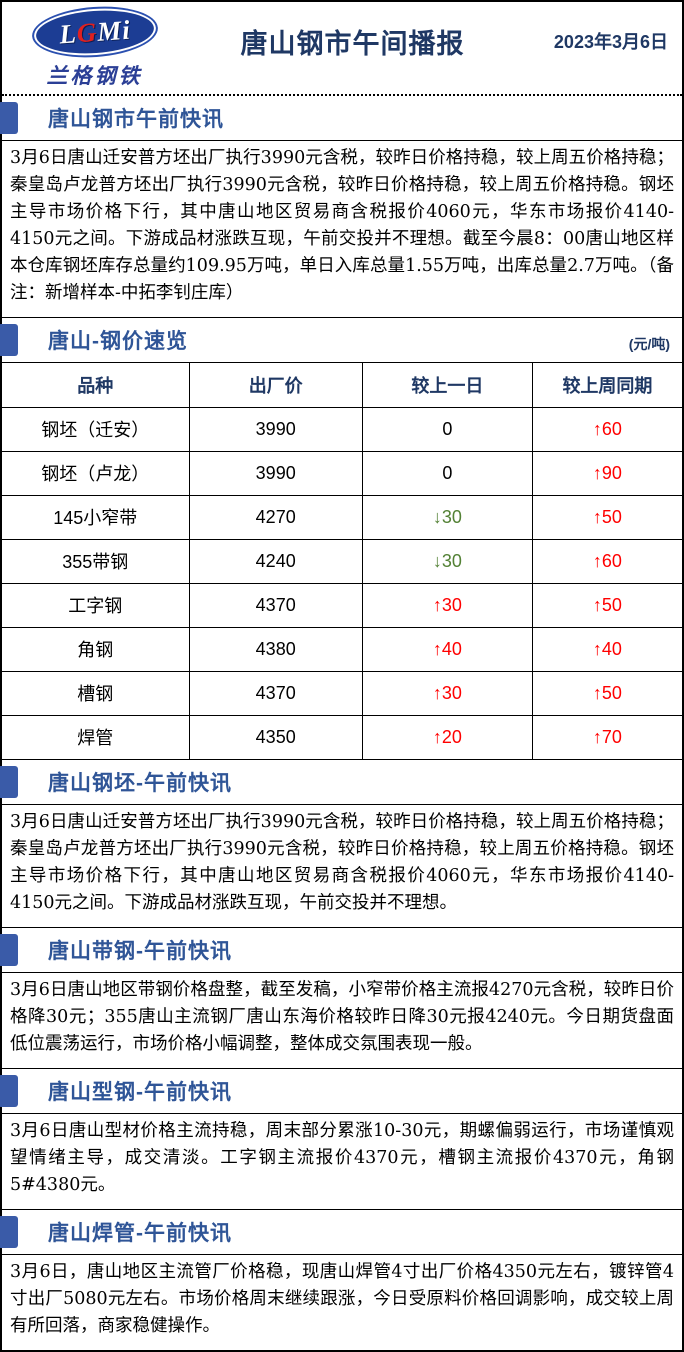  I want to click on table-row: 工字钢 4370 ↑30 ↑50, so click(342, 605).